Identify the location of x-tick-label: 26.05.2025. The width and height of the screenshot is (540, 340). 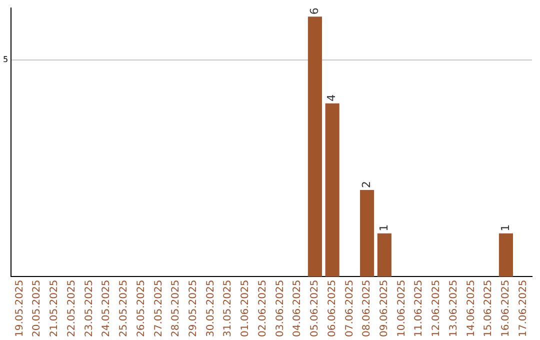
(141, 309).